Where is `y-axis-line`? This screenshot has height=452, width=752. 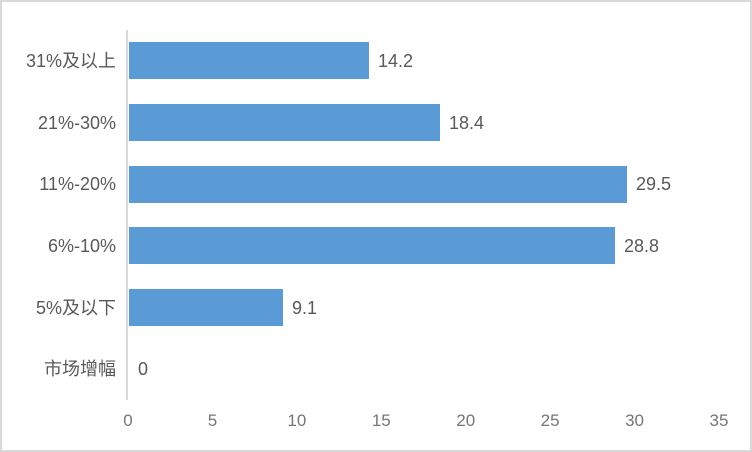
y-axis-line is located at coordinates (127, 215).